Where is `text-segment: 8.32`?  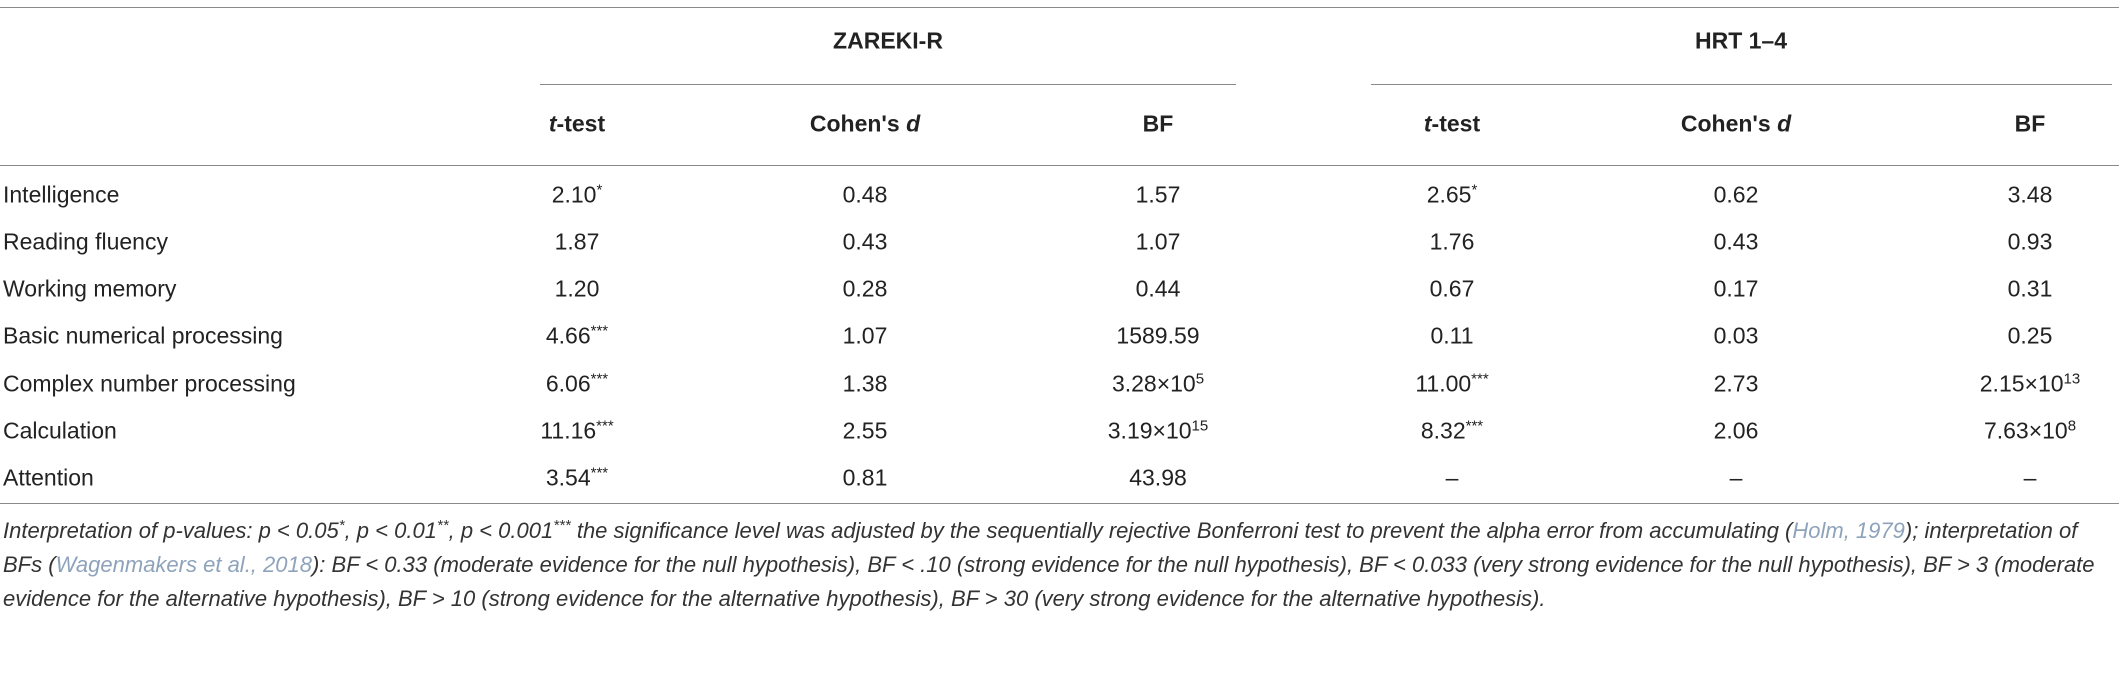 text-segment: 8.32 is located at coordinates (1443, 430).